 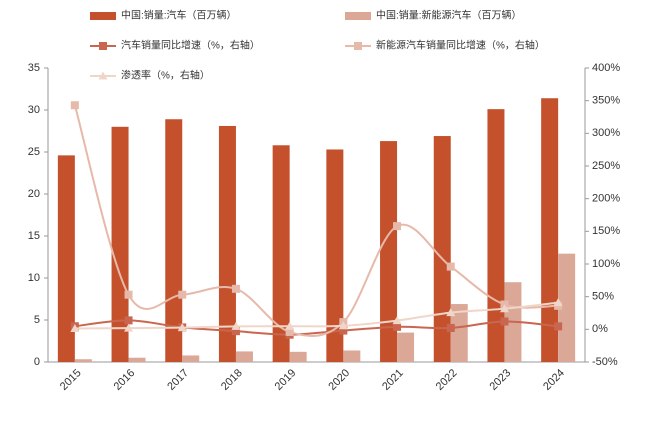 I want to click on x-tick-label: 2019, so click(x=286, y=380).